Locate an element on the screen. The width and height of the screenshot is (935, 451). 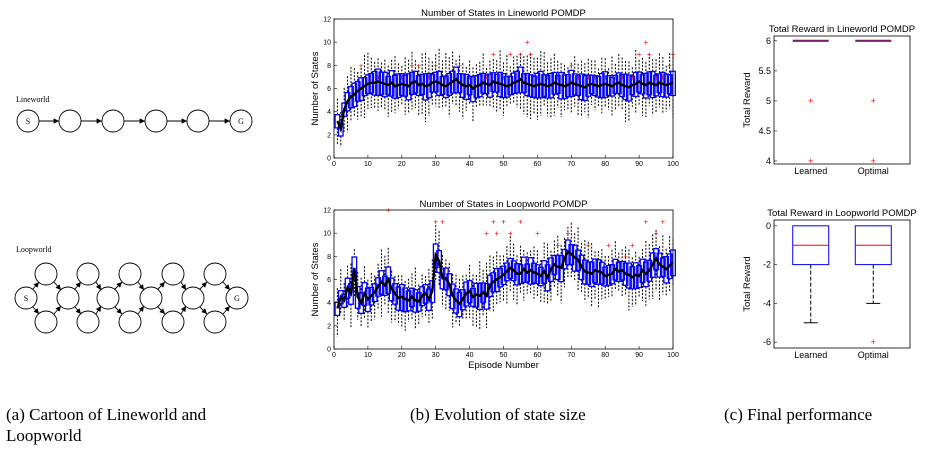
loopworld-start-label: S is located at coordinates (26, 298).